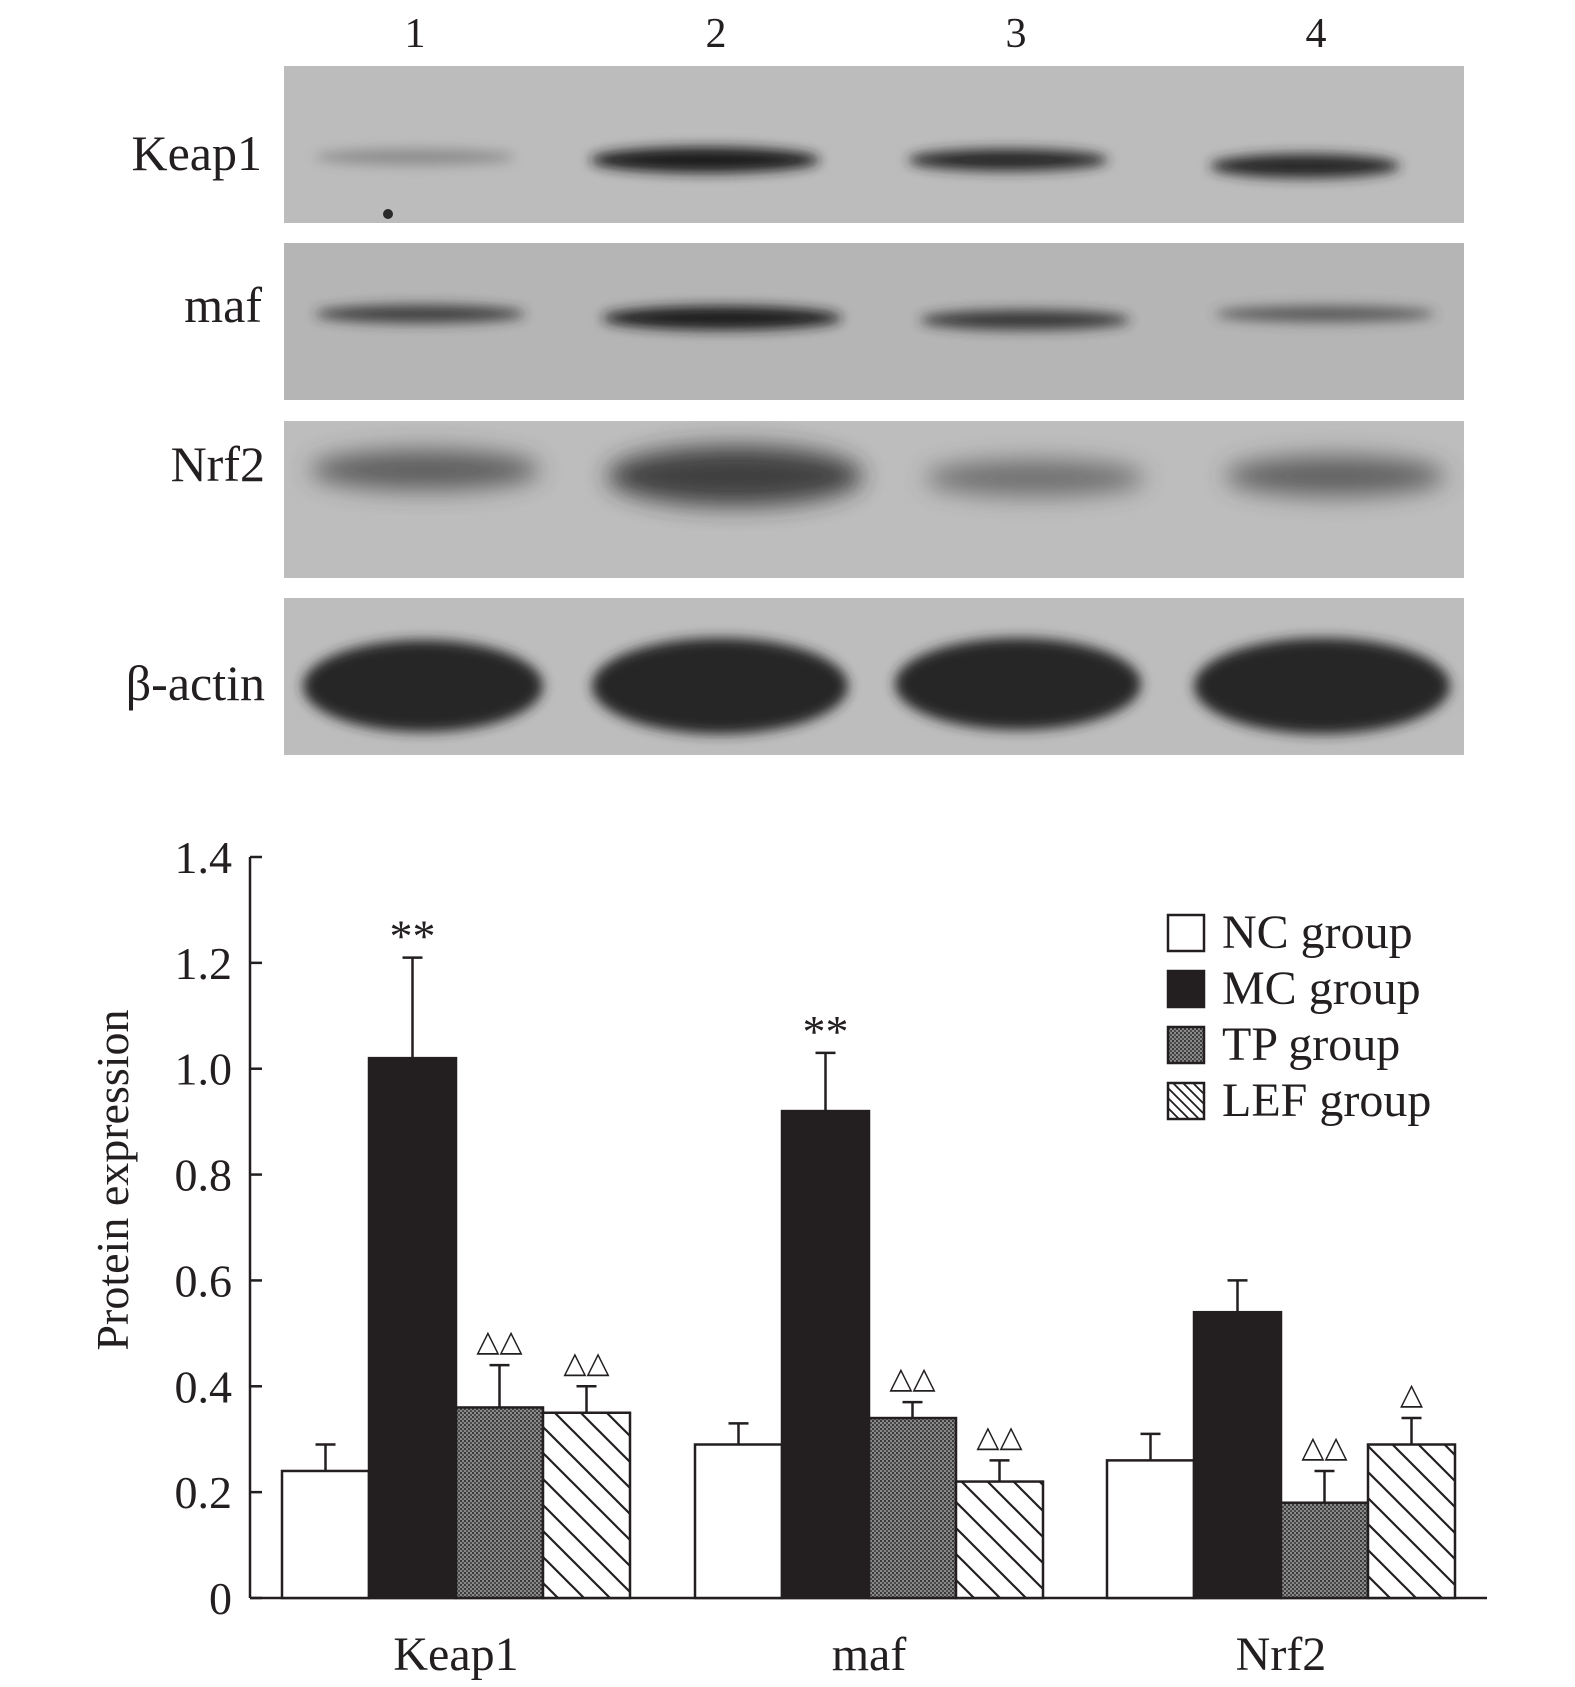  Describe the element at coordinates (1321, 988) in the screenshot. I see `legend-label: MC group` at that location.